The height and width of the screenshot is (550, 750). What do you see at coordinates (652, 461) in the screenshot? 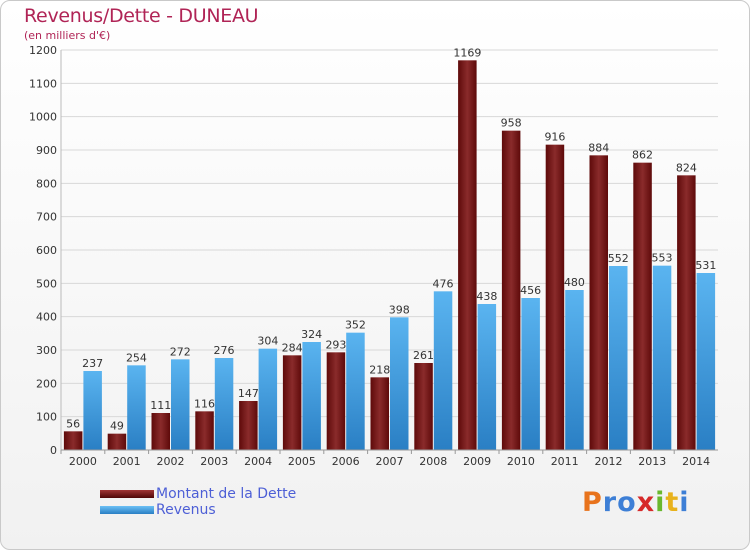
I see `x-tick-label: 2013` at bounding box center [652, 461].